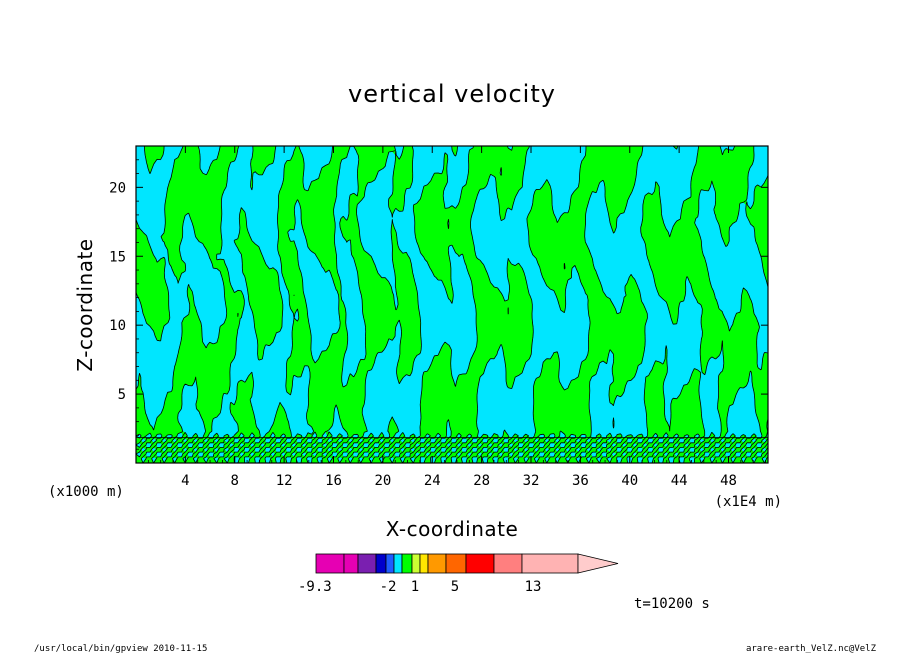 Image resolution: width=904 pixels, height=659 pixels. I want to click on x-tick-label: 16, so click(333, 481).